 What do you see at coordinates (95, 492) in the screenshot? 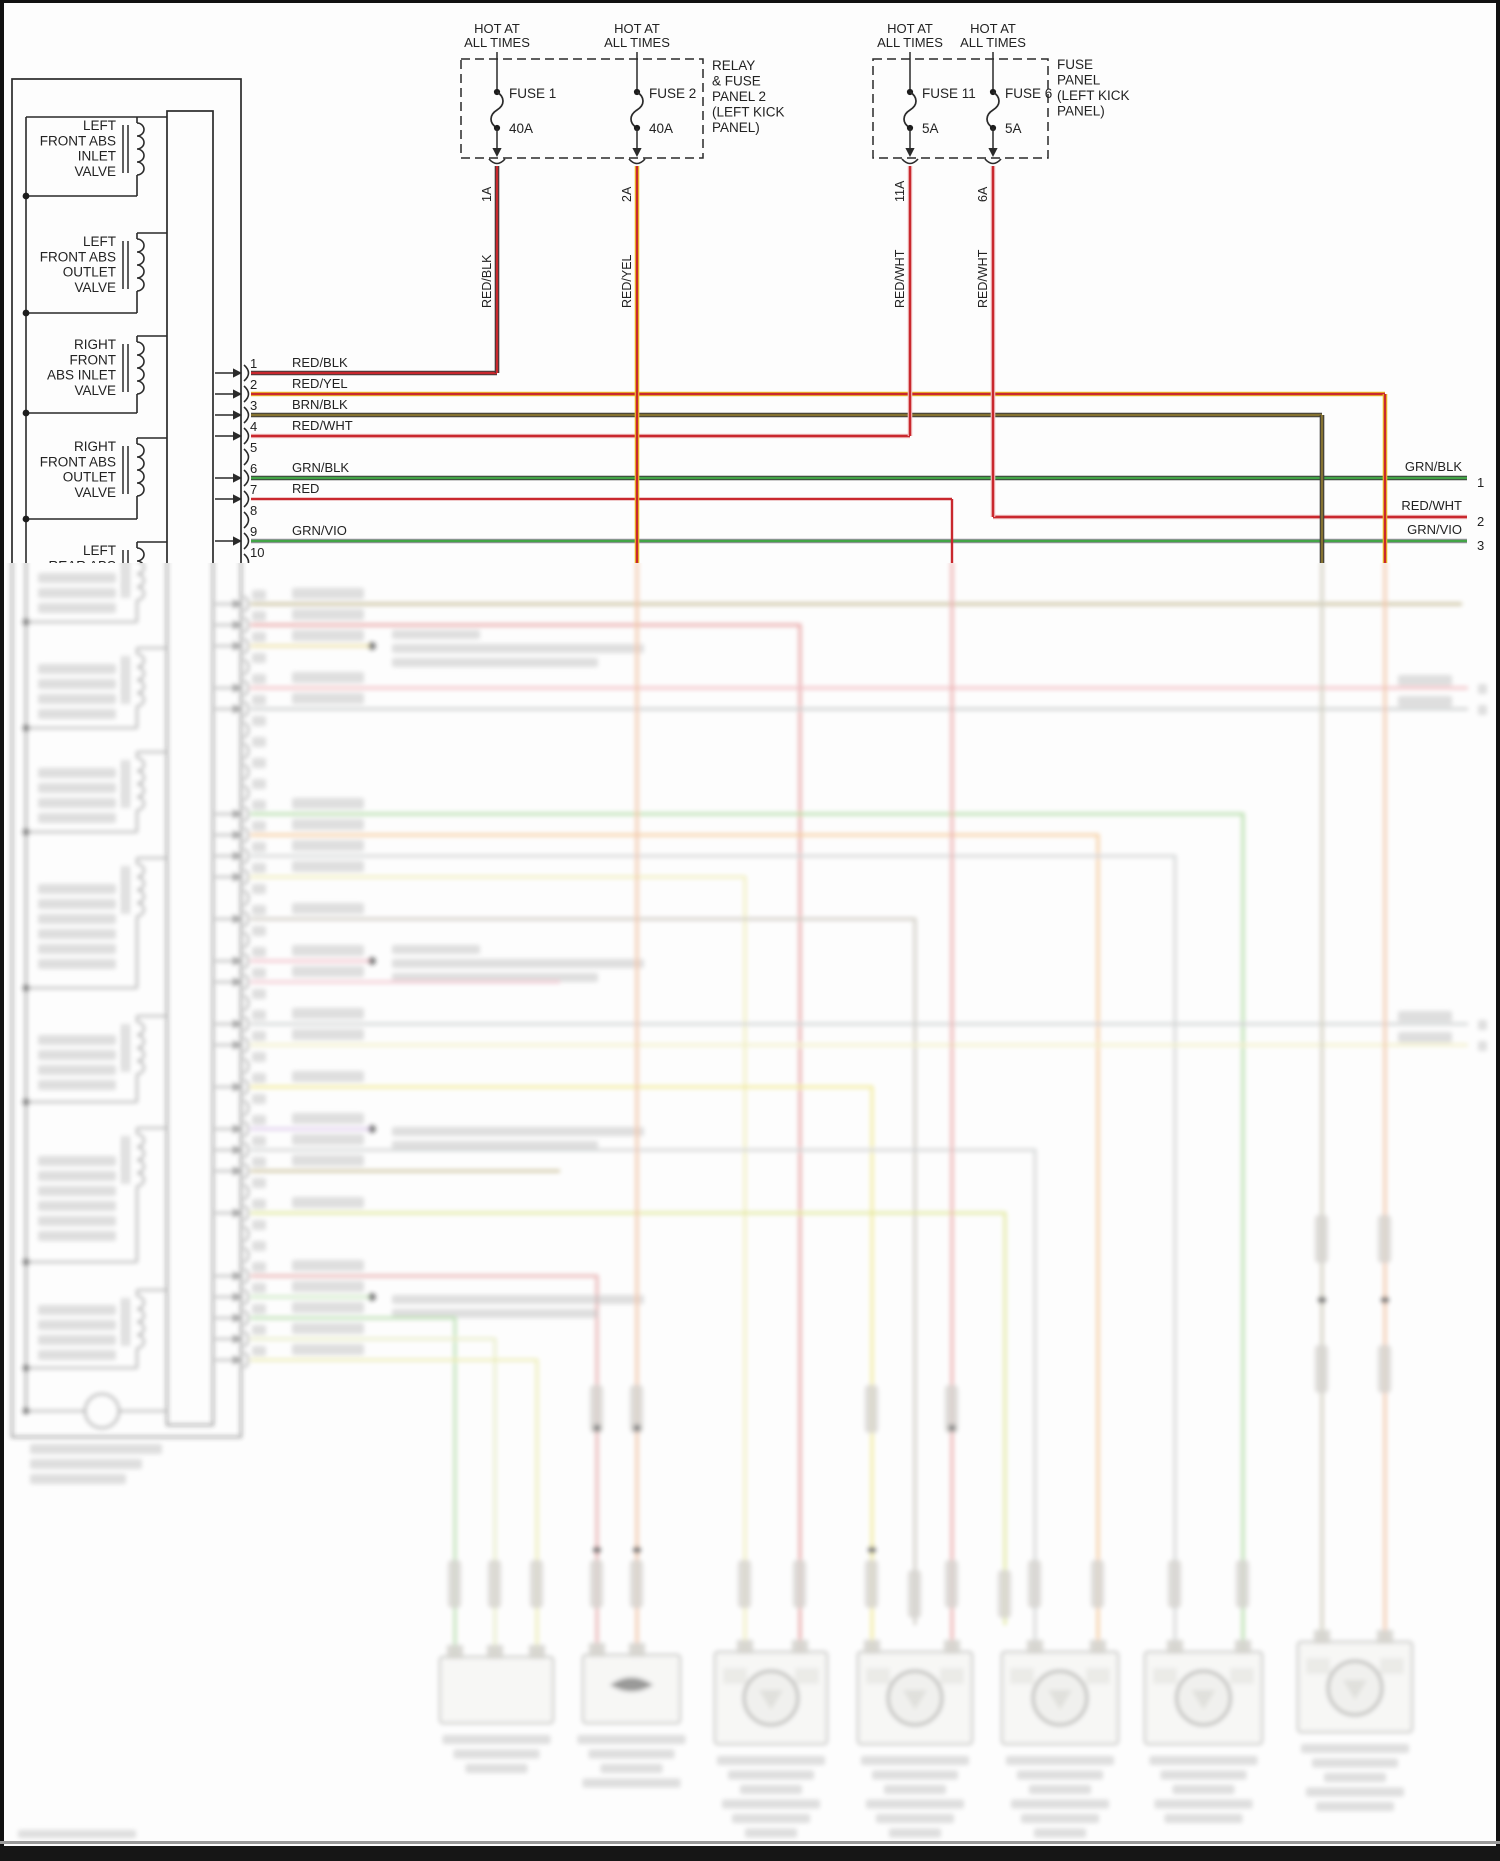
I see `valve-label: VALVE` at bounding box center [95, 492].